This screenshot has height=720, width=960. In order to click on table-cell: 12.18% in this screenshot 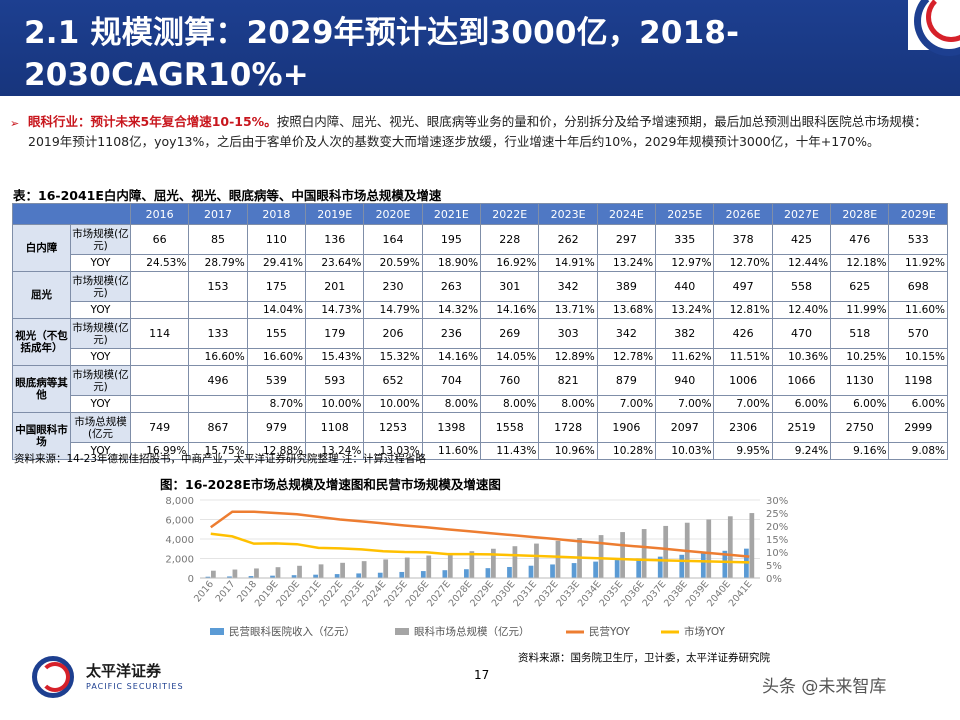, I will do `click(860, 263)`.